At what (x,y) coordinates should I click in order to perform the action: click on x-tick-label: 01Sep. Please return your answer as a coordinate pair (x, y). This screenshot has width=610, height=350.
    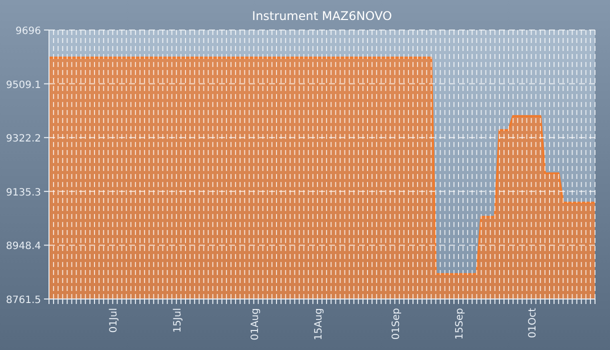
    Looking at the image, I should click on (396, 324).